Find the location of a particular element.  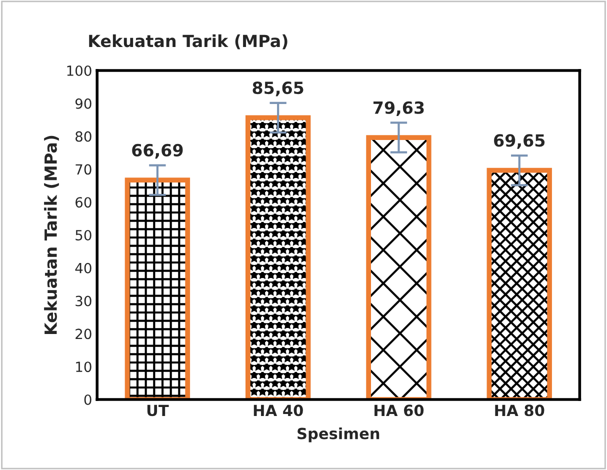

data-label: 85,65 is located at coordinates (278, 89).